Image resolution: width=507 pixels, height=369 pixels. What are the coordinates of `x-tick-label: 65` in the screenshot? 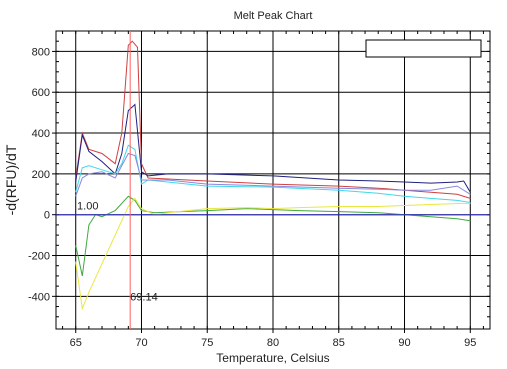 It's located at (76, 343).